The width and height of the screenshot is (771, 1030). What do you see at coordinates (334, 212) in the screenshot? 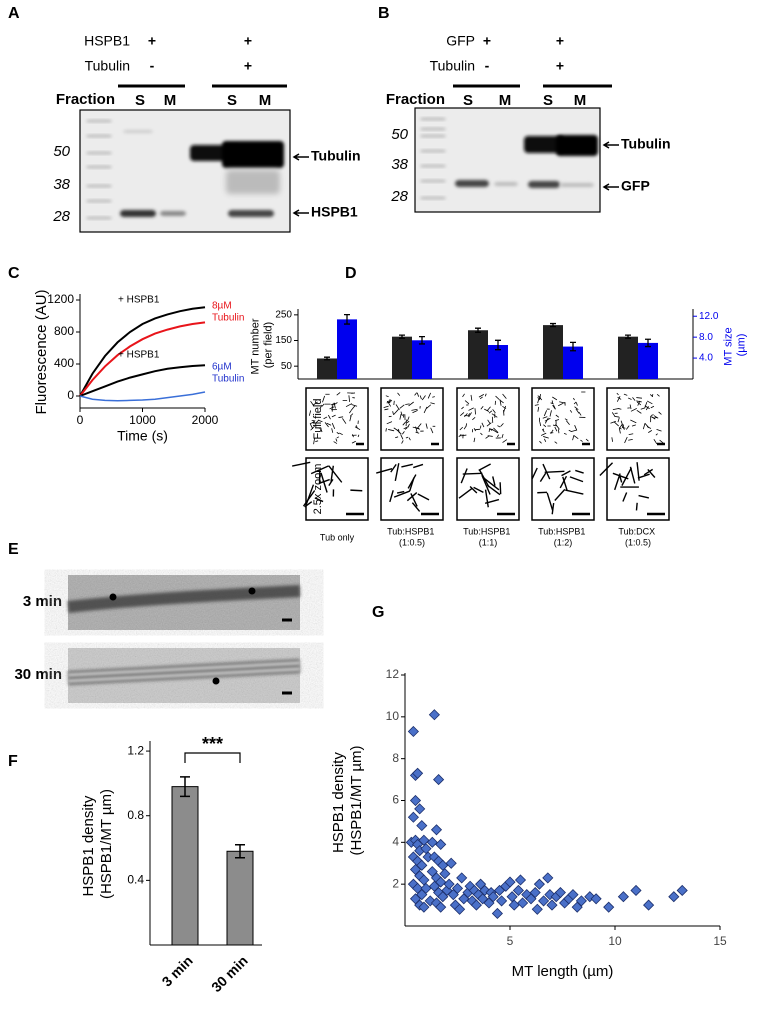
I see `band-label: HSPB1` at bounding box center [334, 212].